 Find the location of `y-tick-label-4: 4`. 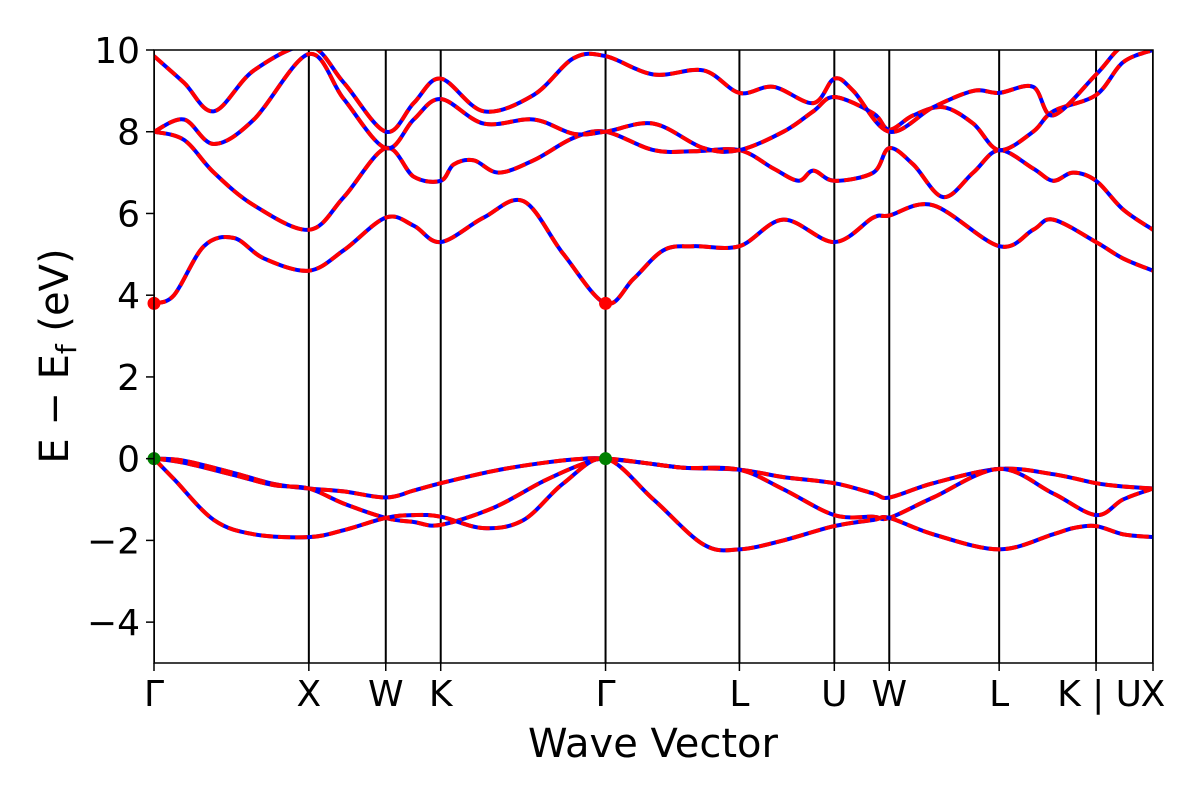

y-tick-label-4: 4 is located at coordinates (128, 296).